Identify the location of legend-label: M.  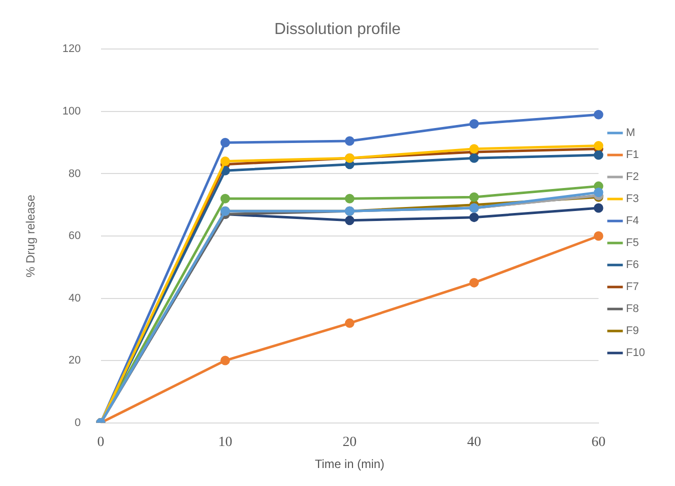
(631, 133).